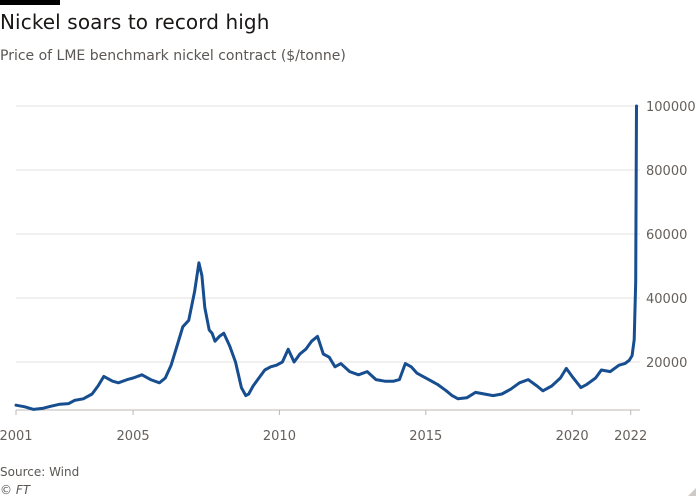 Image resolution: width=700 pixels, height=500 pixels. Describe the element at coordinates (572, 436) in the screenshot. I see `x-tick-label: 2020` at that location.